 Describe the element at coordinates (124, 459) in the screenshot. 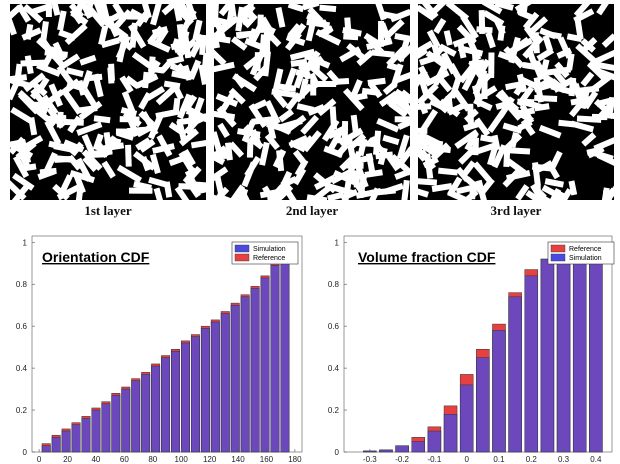

I see `x-tick-label-3: 60` at that location.